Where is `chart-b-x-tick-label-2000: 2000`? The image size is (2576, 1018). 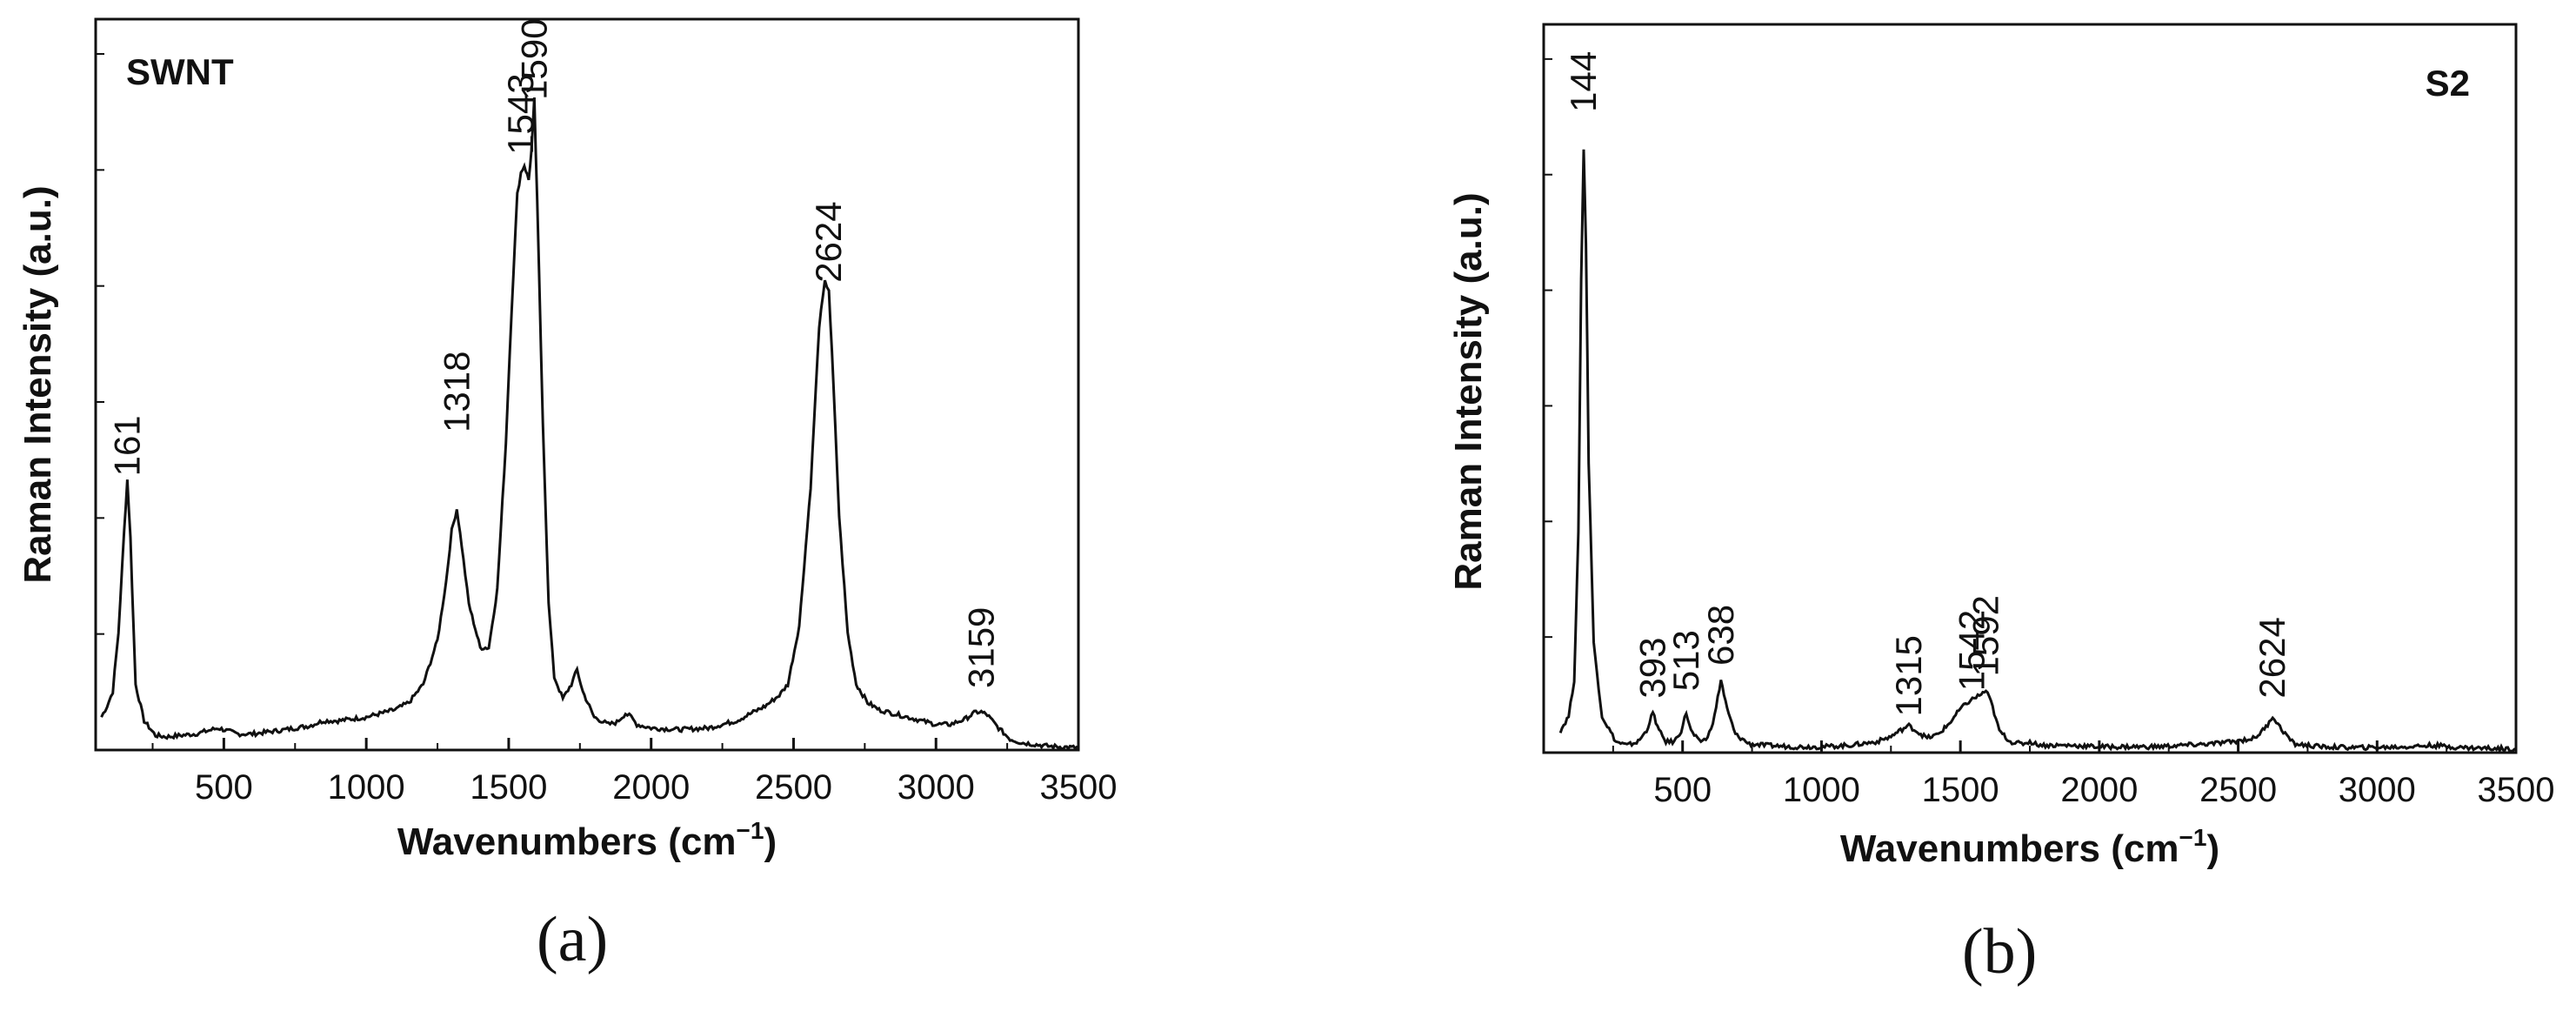 chart-b-x-tick-label-2000: 2000 is located at coordinates (2099, 790).